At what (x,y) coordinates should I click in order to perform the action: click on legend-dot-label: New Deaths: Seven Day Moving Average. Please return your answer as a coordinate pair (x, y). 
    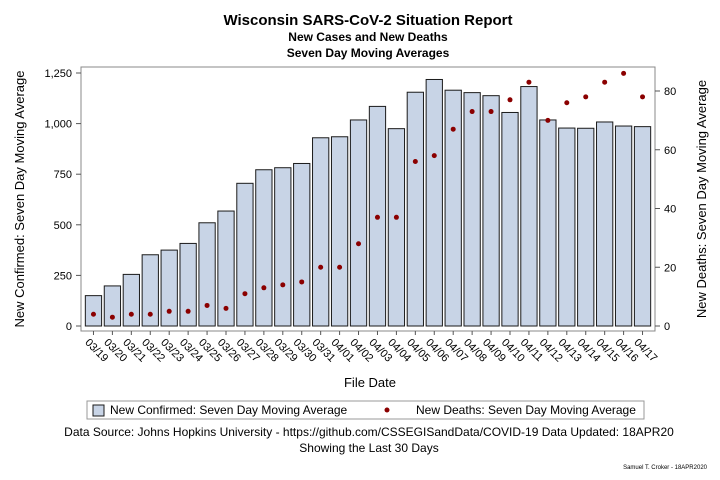
    Looking at the image, I should click on (526, 410).